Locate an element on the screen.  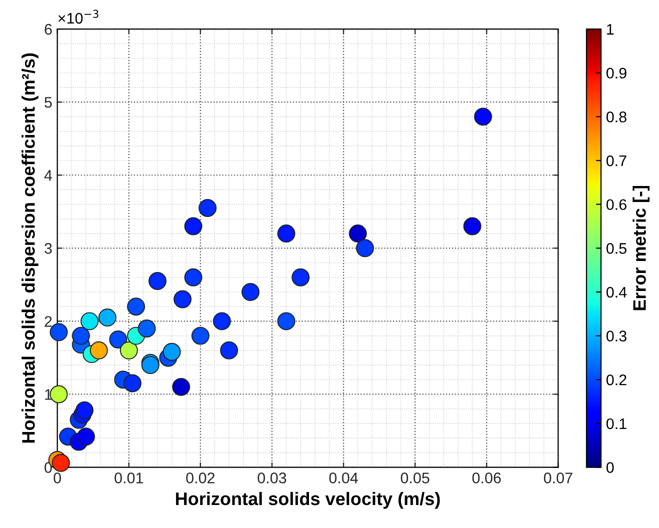
color-bar-label: 0.9 is located at coordinates (616, 73).